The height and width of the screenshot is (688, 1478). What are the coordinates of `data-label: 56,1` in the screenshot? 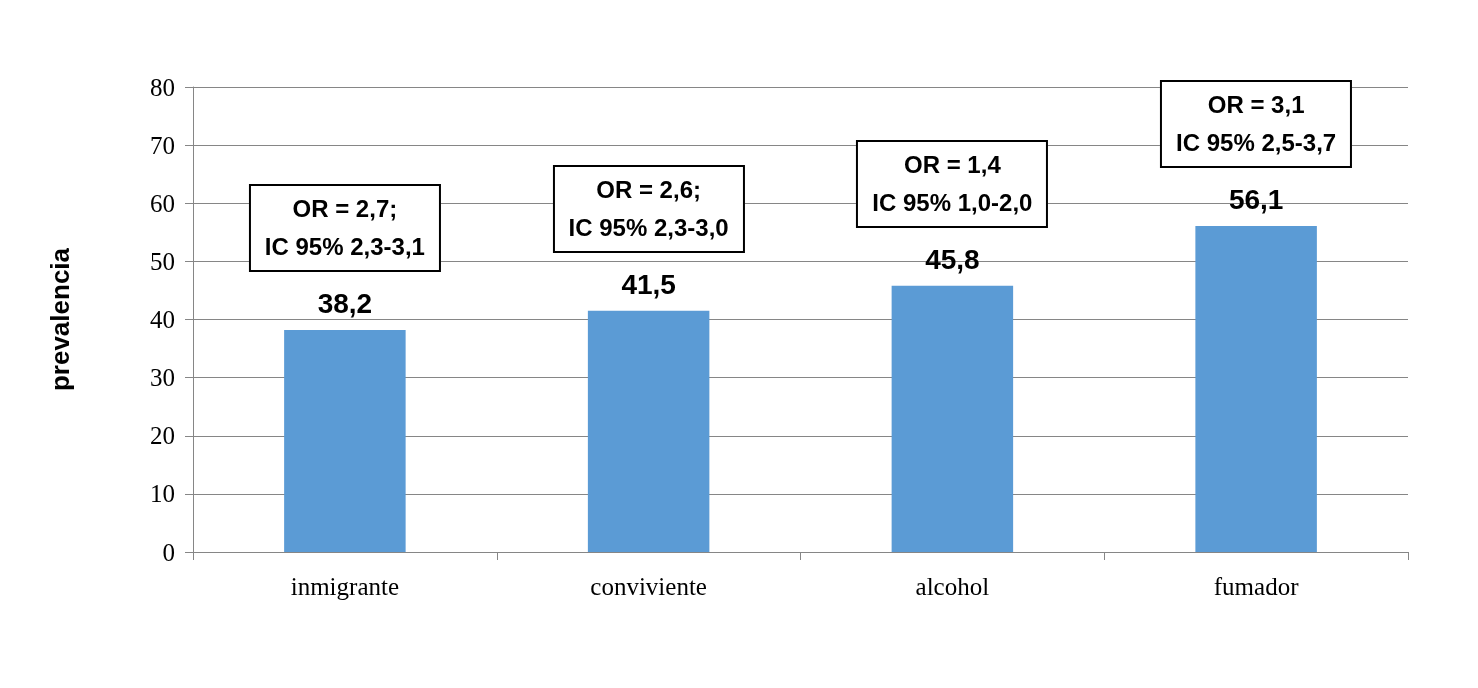 It's located at (1256, 200).